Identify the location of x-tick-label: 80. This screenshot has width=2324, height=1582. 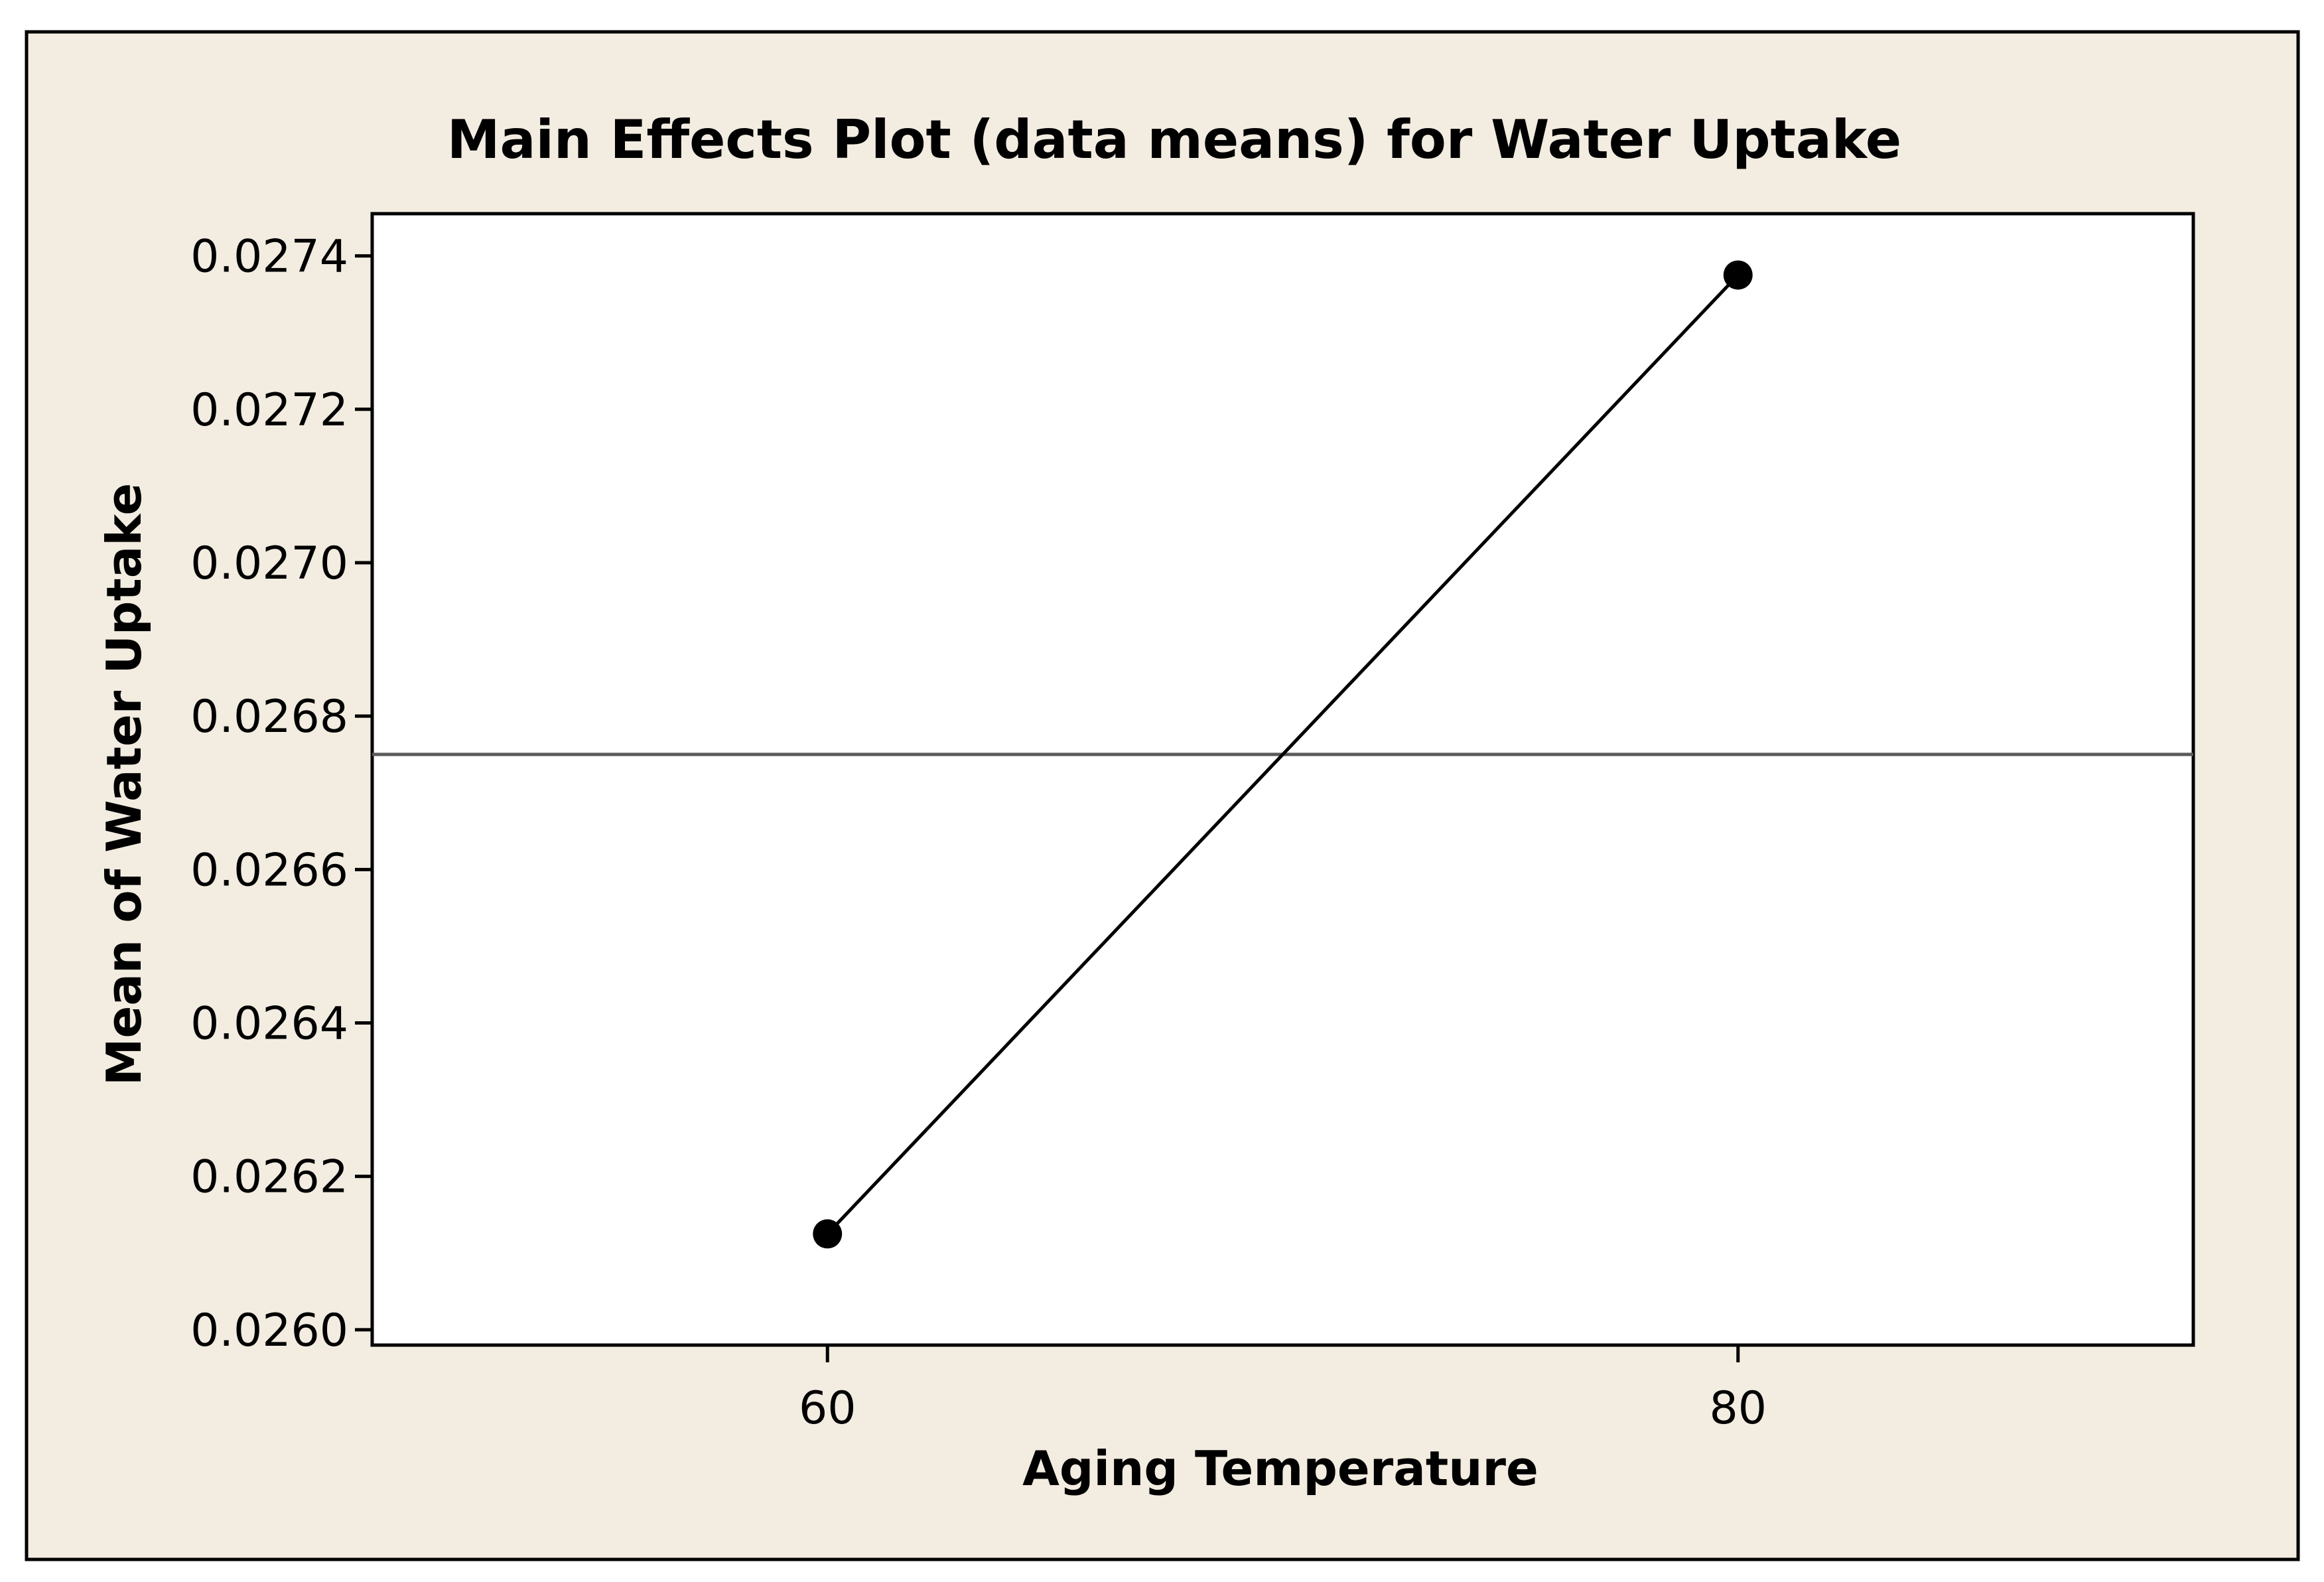
(1738, 1408).